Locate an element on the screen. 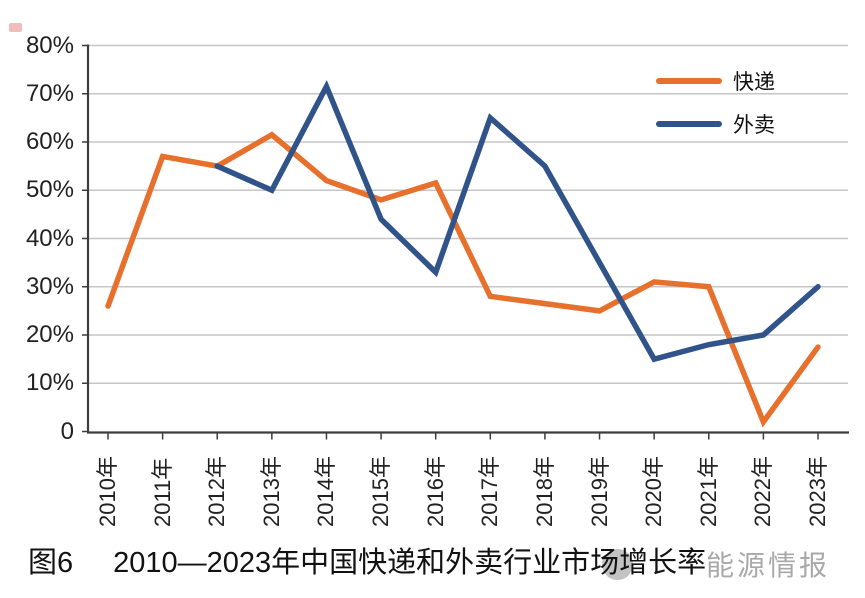  x-axis-label: 2012年 is located at coordinates (217, 491).